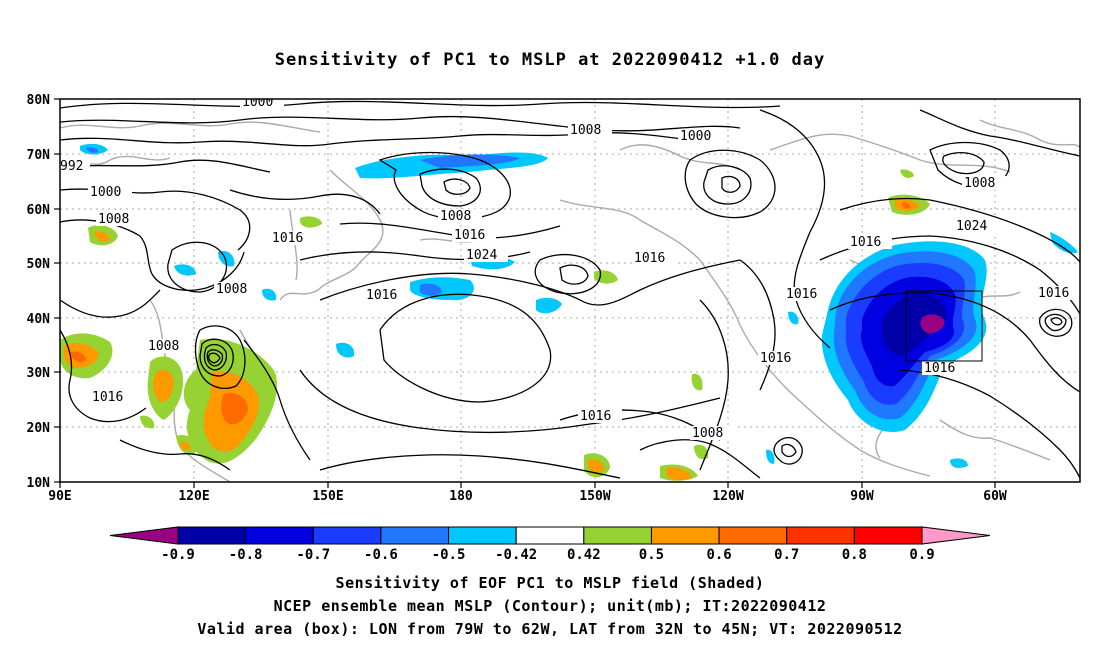 The height and width of the screenshot is (650, 1100). What do you see at coordinates (461, 496) in the screenshot?
I see `lon-tick-label: 180` at bounding box center [461, 496].